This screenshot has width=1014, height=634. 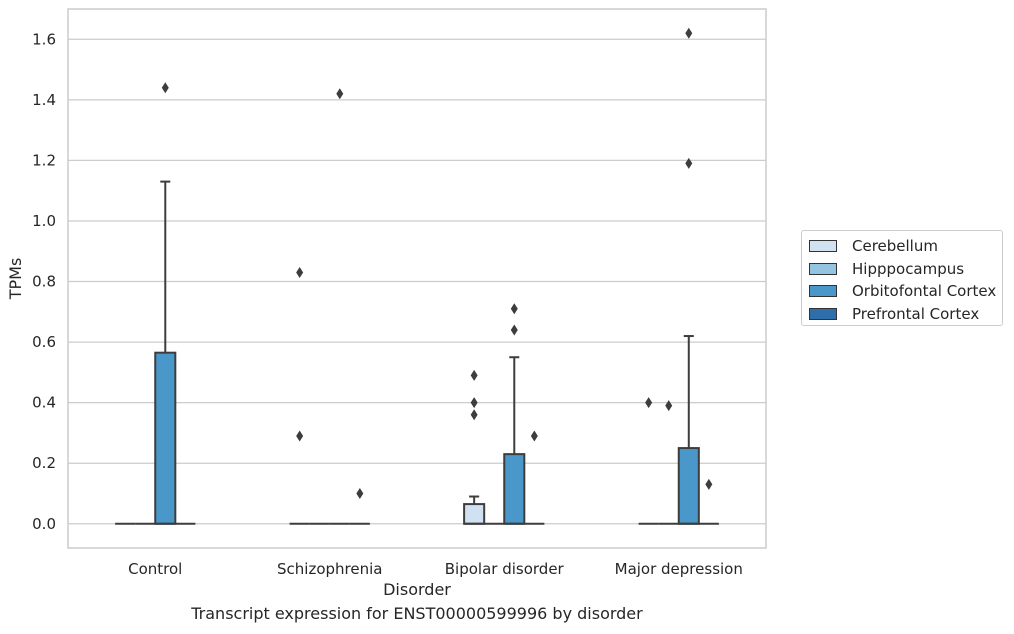 What do you see at coordinates (679, 569) in the screenshot?
I see `x-tick-label: Major depression` at bounding box center [679, 569].